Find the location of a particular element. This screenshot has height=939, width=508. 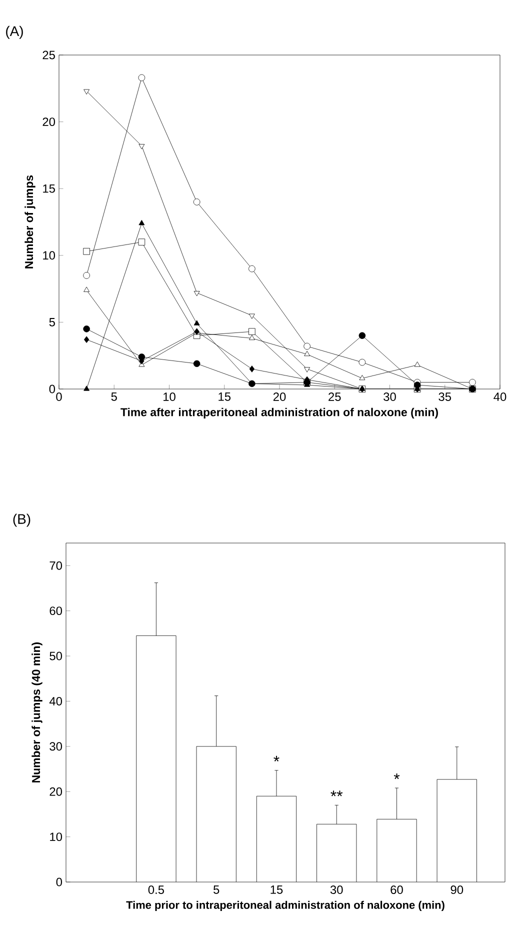

chart-title: (A) is located at coordinates (14, 32).